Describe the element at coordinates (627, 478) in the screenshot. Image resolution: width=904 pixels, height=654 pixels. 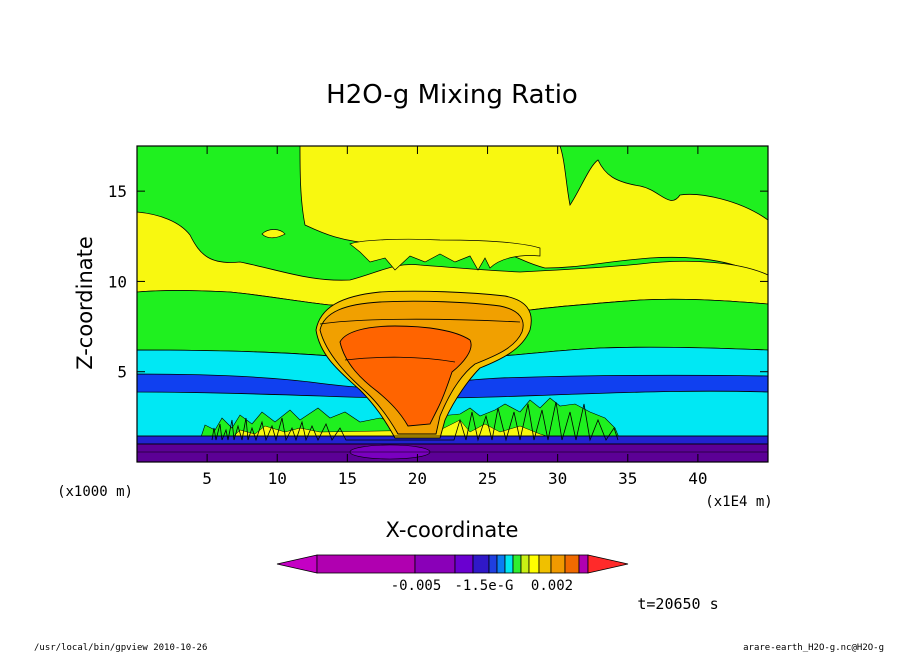
I see `x-tick-label: 35` at that location.